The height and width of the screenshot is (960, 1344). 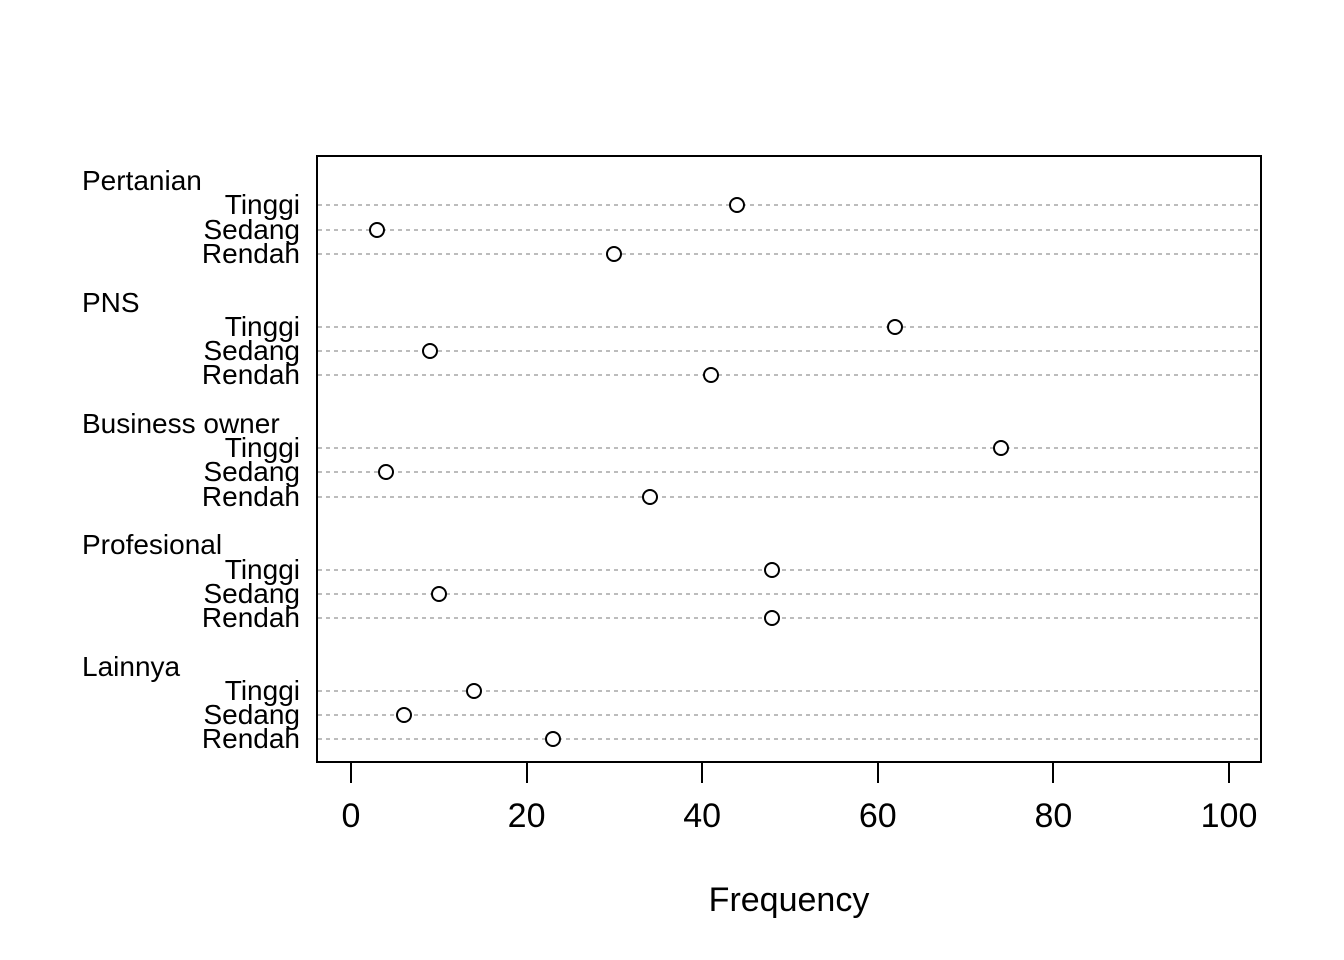 What do you see at coordinates (1229, 816) in the screenshot?
I see `x-tick-label: 100` at bounding box center [1229, 816].